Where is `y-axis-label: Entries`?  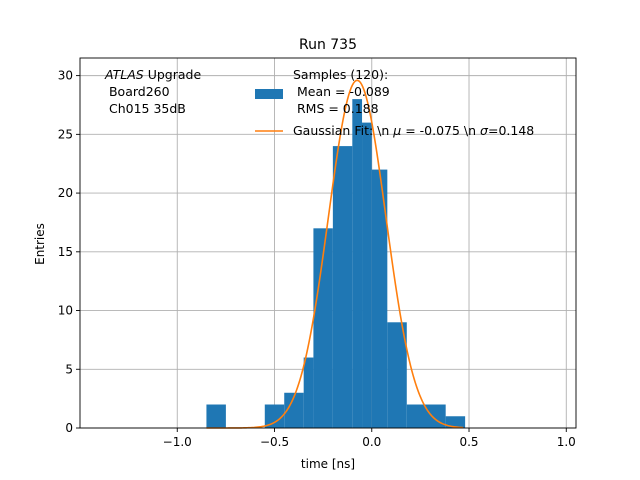 y-axis-label: Entries is located at coordinates (40, 244).